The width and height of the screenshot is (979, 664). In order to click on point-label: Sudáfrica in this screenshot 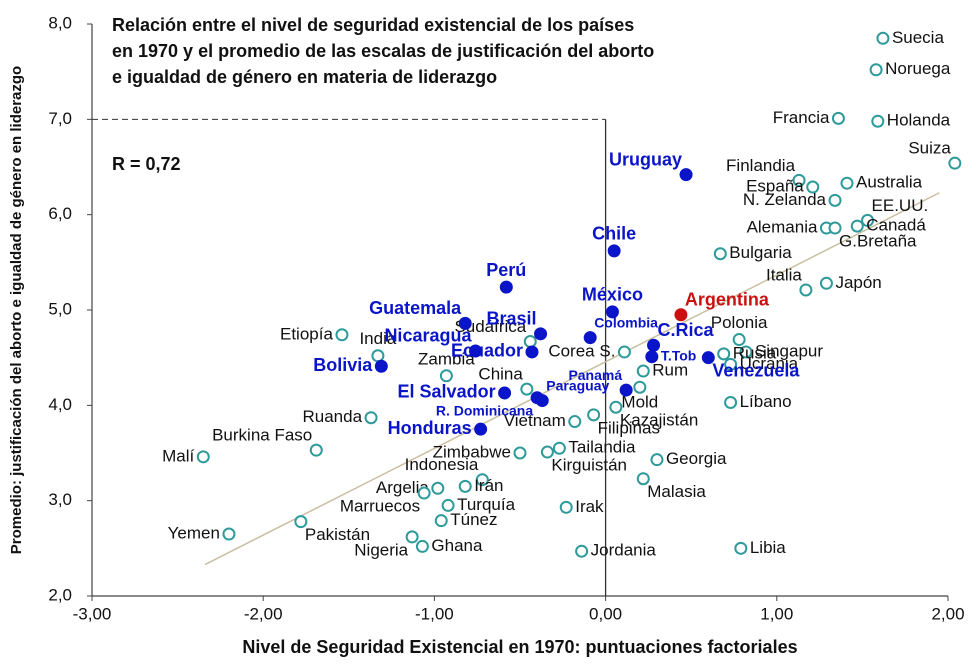, I will do `click(490, 326)`.